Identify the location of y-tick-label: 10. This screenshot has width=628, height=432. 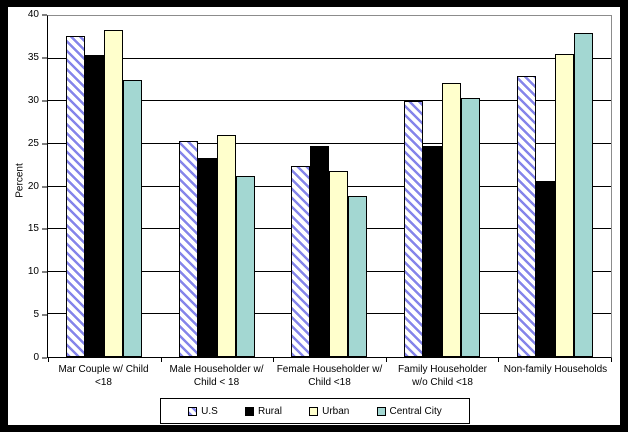
(33, 272).